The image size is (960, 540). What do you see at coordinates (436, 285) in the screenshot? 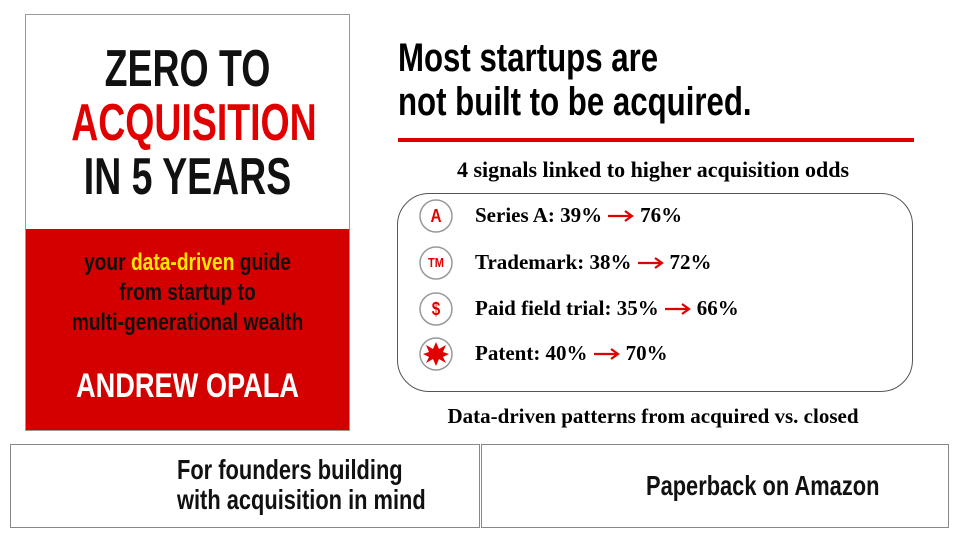
I see `icon-circles` at bounding box center [436, 285].